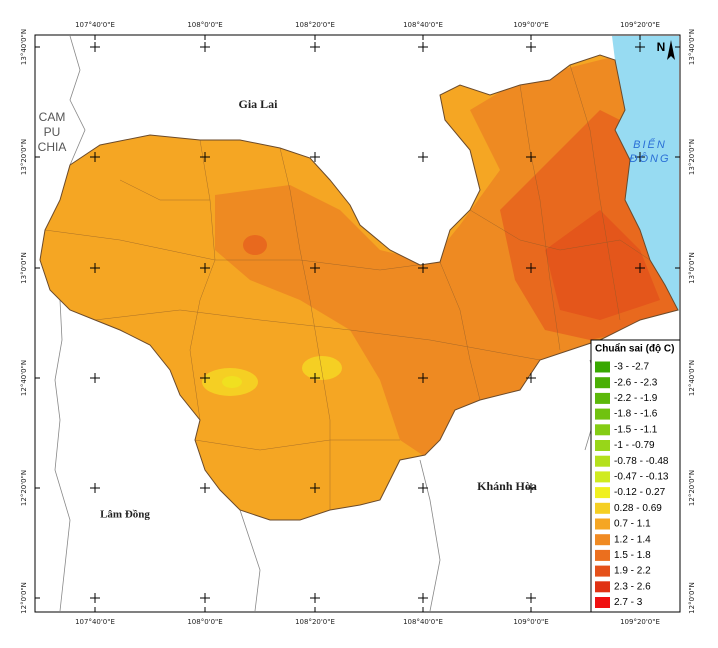 Image resolution: width=718 pixels, height=648 pixels. Describe the element at coordinates (636, 398) in the screenshot. I see `legend-label: -2.2 - -1.9` at that location.